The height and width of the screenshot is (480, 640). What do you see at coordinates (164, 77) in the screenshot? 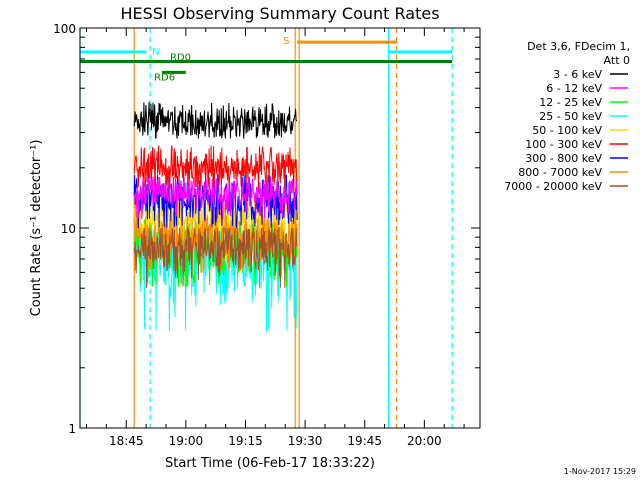
I see `flag-label-rd6: RD6` at bounding box center [164, 77].